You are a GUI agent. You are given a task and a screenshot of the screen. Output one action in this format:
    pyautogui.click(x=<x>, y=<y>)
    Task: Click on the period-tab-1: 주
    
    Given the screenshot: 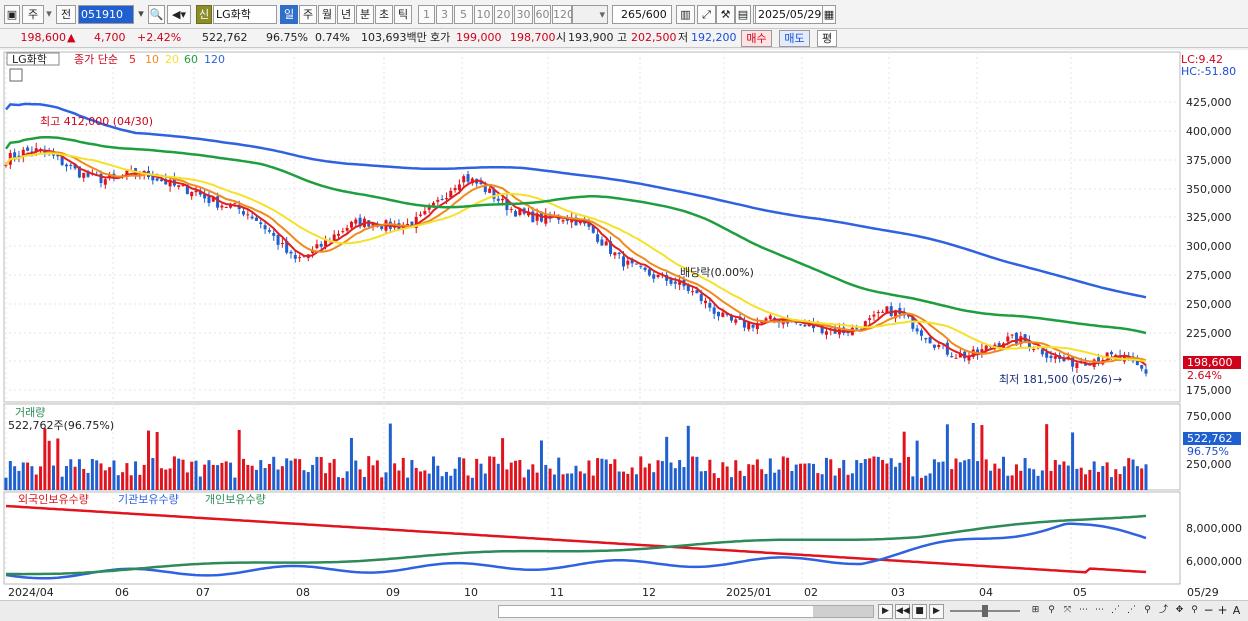 What is the action you would take?
    pyautogui.click(x=308, y=14)
    